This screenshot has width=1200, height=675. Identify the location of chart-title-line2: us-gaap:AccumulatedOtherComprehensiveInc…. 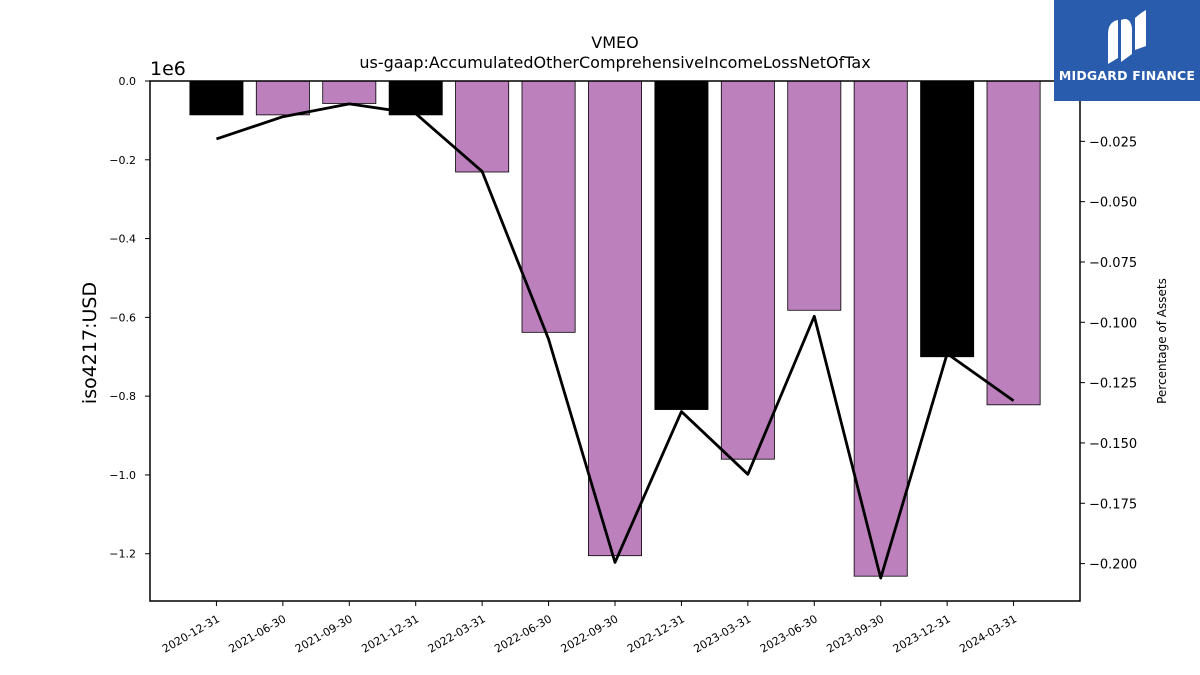
(614, 62).